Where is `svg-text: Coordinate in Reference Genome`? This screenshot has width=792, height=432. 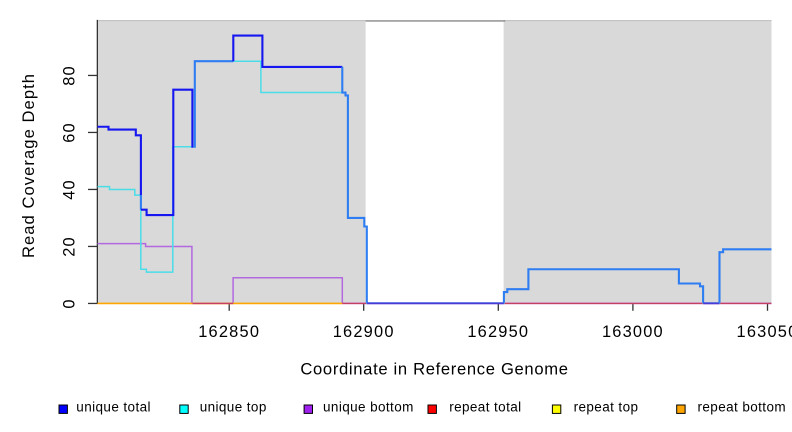
svg-text: Coordinate in Reference Genome is located at coordinates (434, 369).